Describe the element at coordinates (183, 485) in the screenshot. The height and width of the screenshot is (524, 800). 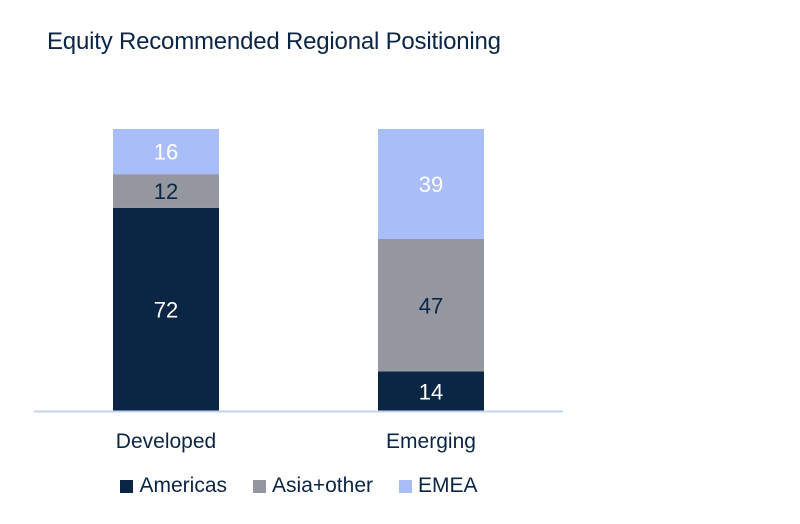
I see `legend-label: Americas` at that location.